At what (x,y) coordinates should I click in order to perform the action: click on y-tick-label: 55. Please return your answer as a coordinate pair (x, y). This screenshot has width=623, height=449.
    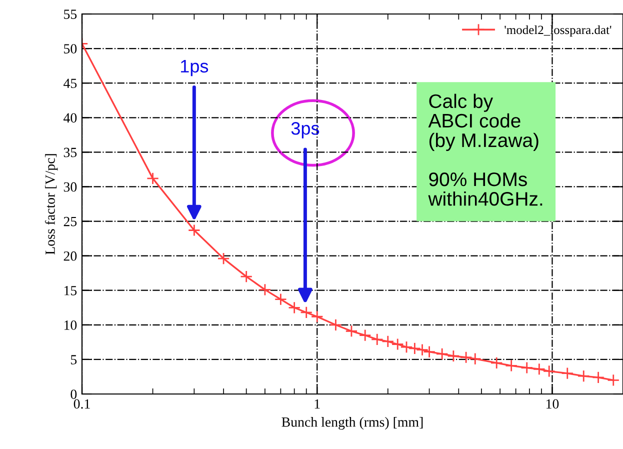
    Looking at the image, I should click on (70, 14).